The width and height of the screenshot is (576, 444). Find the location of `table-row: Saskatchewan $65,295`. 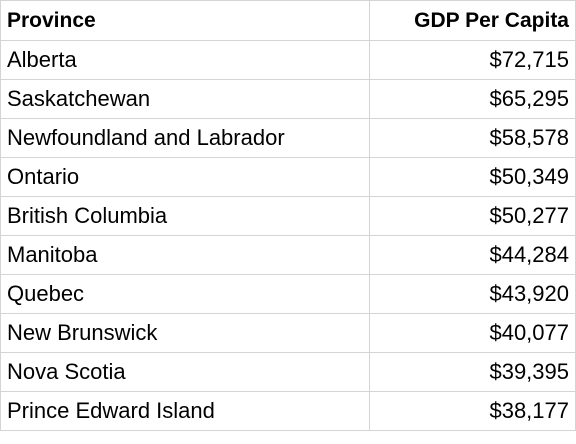

table-row: Saskatchewan $65,295 is located at coordinates (288, 99).